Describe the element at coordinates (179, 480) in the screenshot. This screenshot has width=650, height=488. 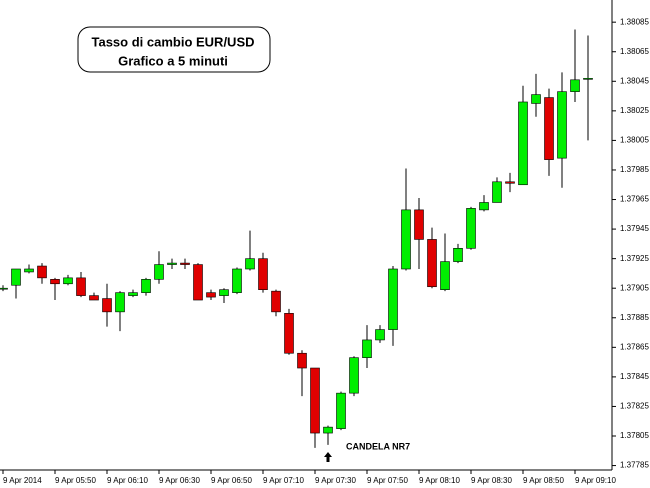
I see `x-tick-label: 9 Apr 06:30` at that location.